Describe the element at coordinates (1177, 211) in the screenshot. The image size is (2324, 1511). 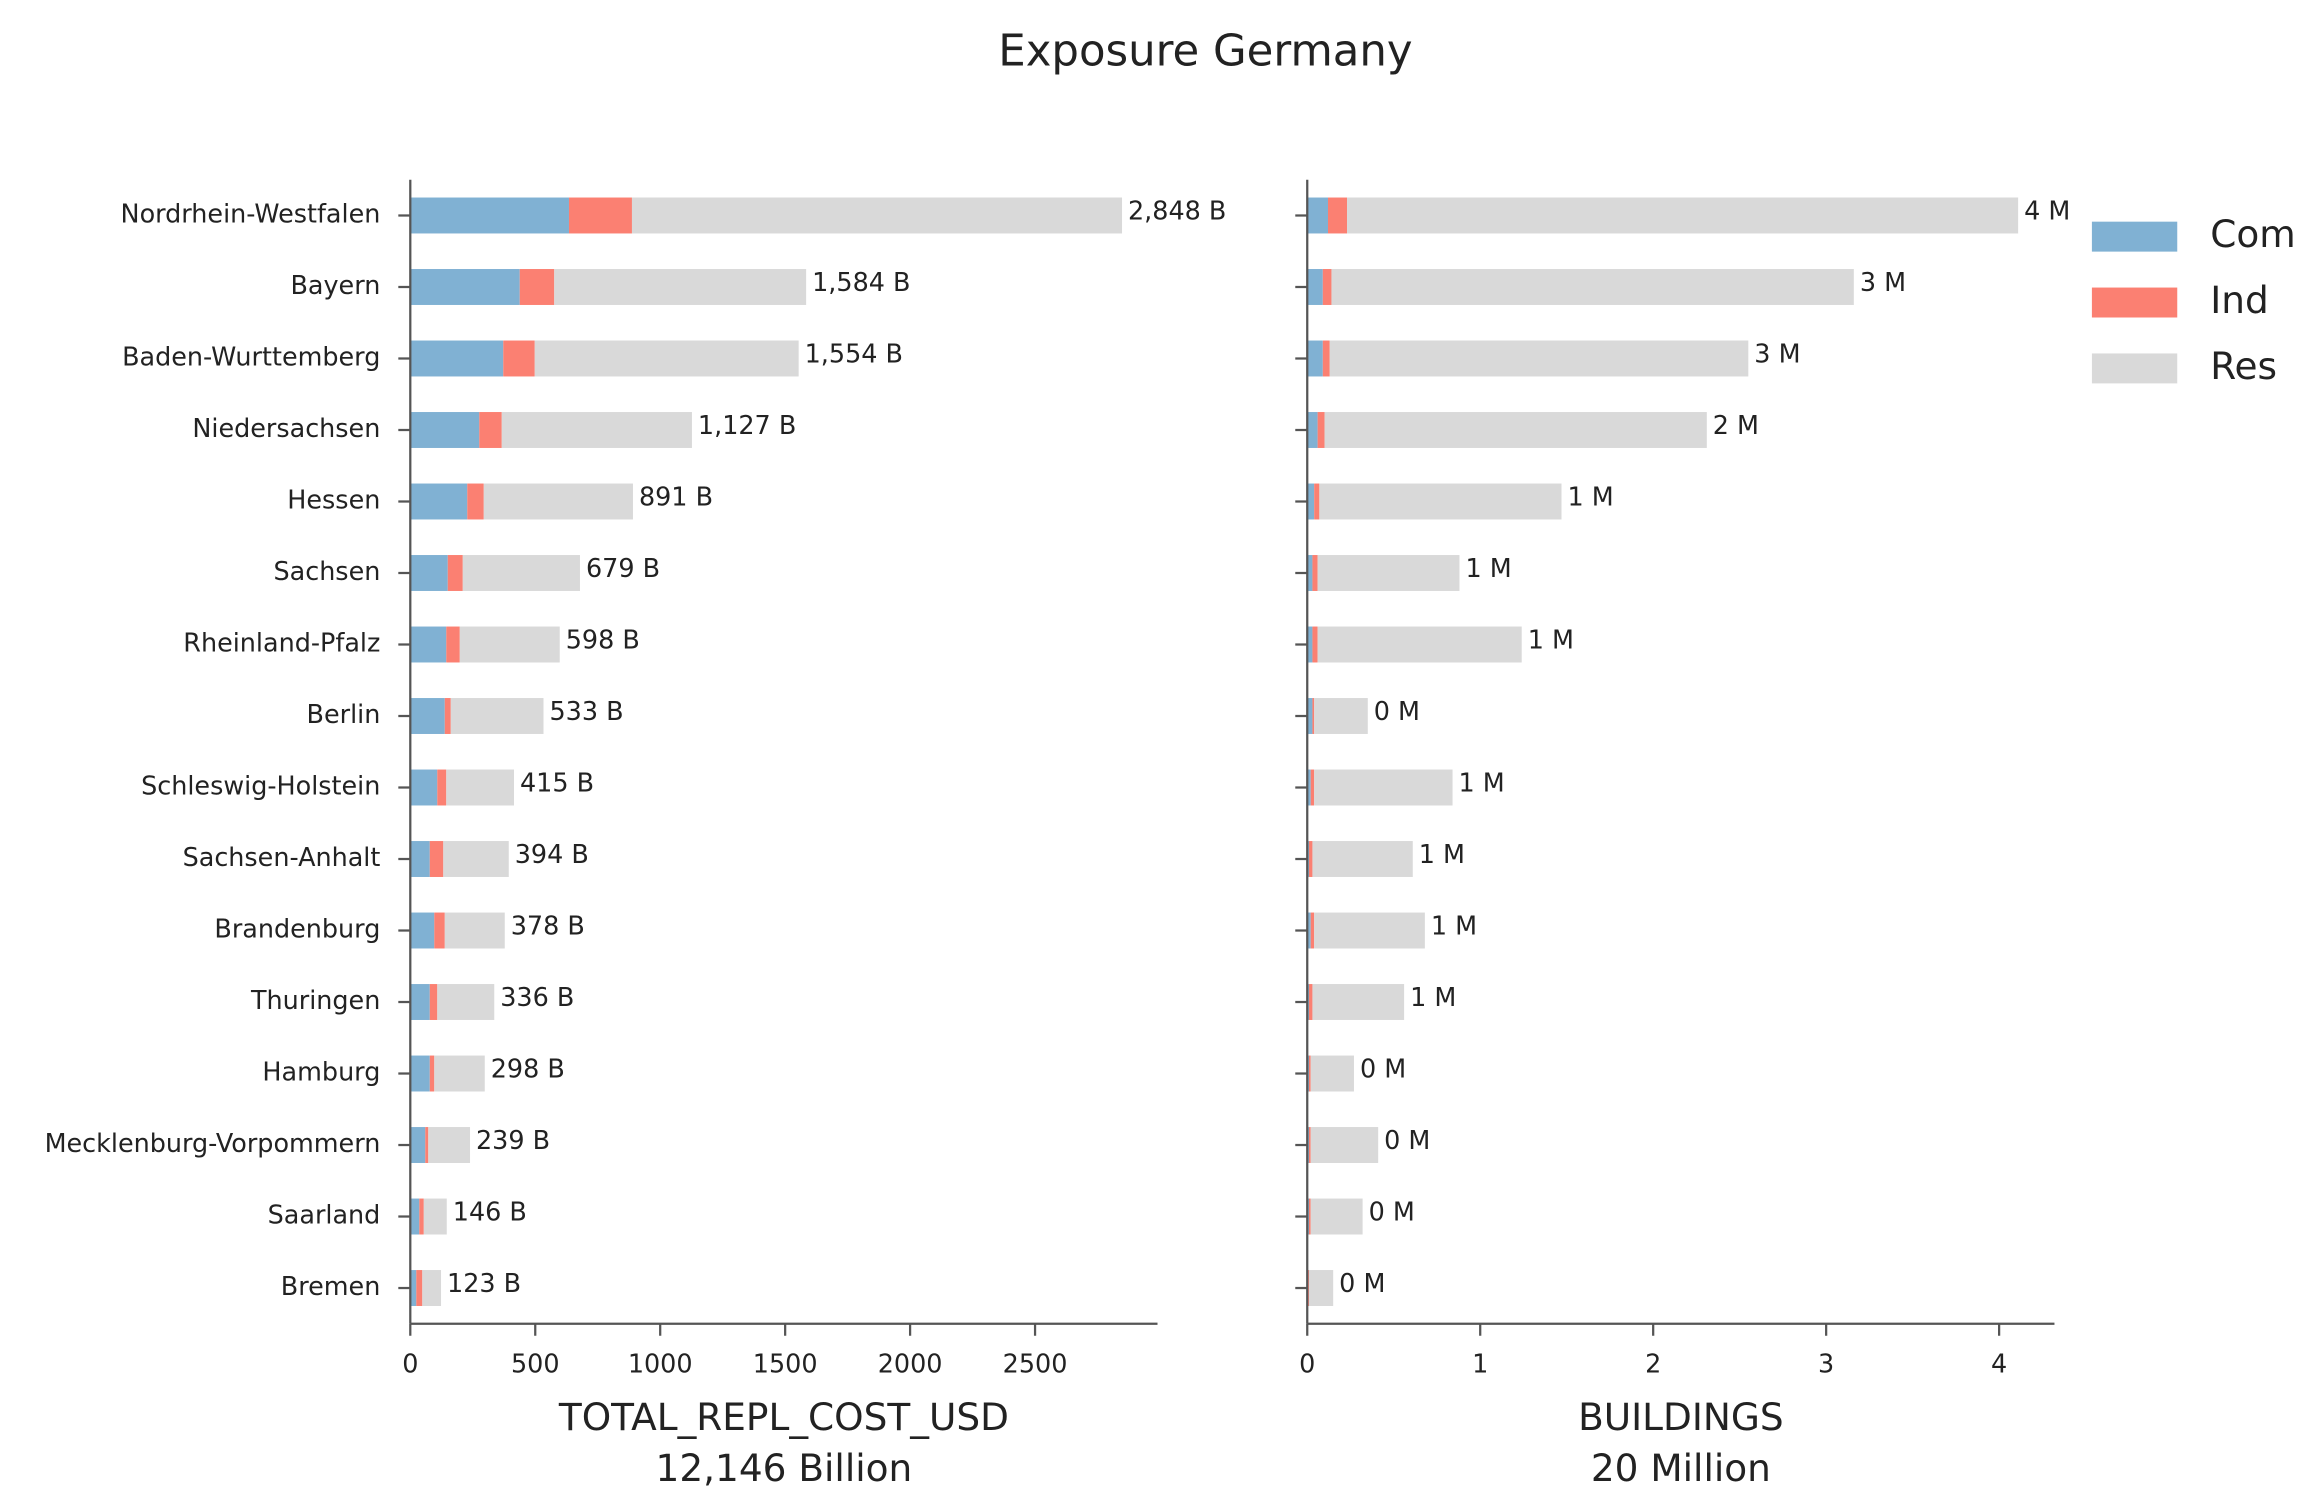
I see `value-label: 2,848 B` at that location.